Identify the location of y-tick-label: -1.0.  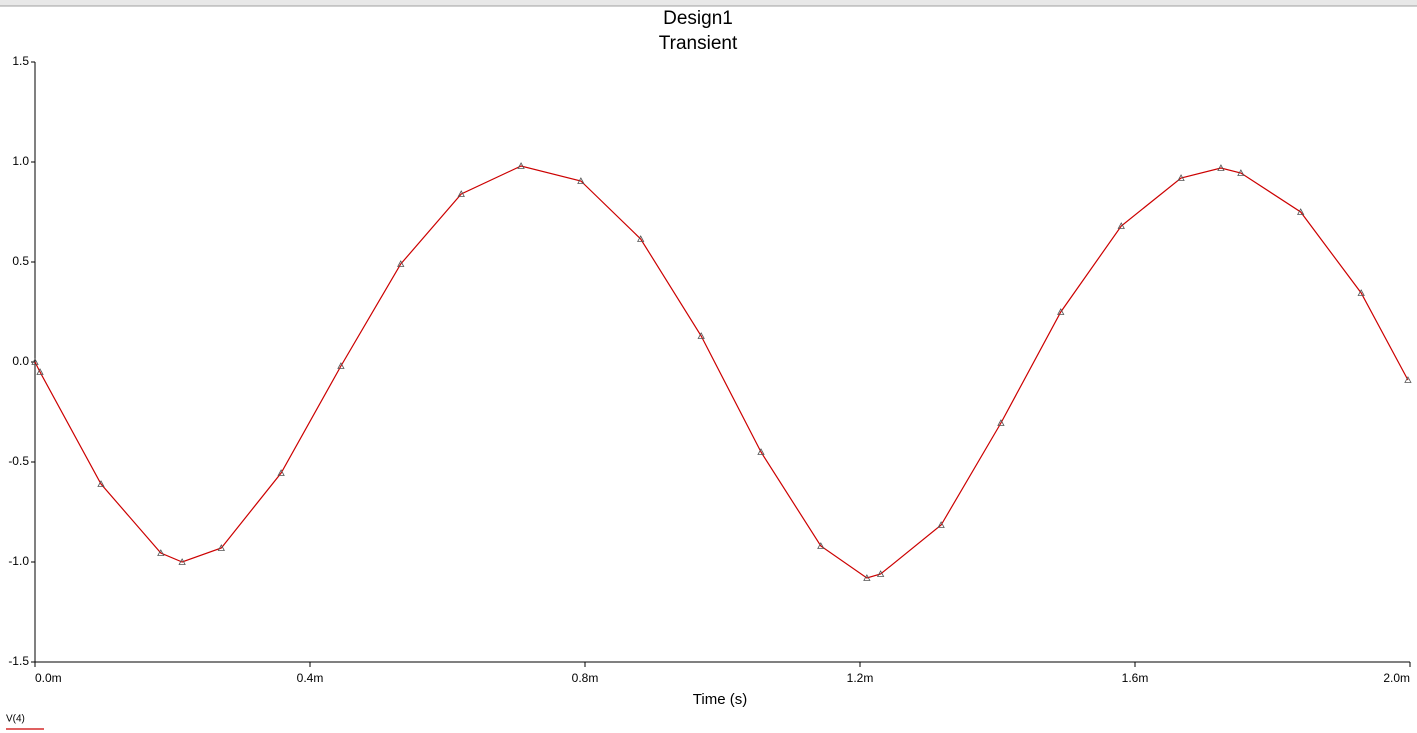
(18, 561).